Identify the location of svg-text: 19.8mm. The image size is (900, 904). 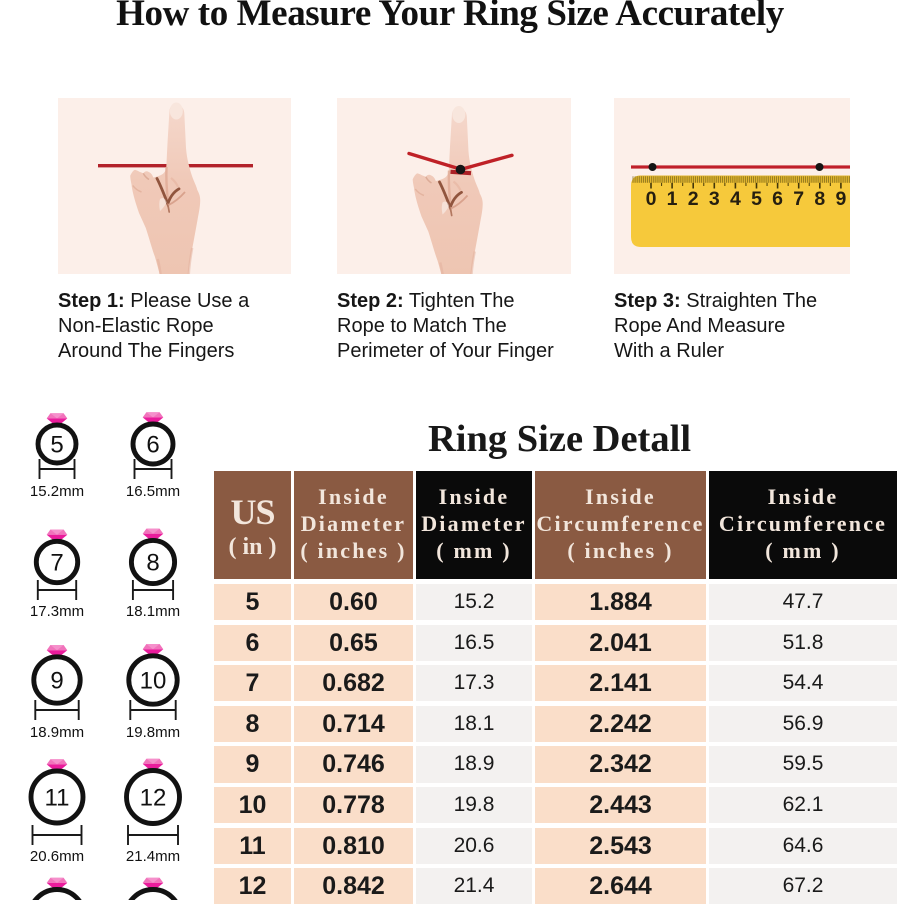
(153, 732).